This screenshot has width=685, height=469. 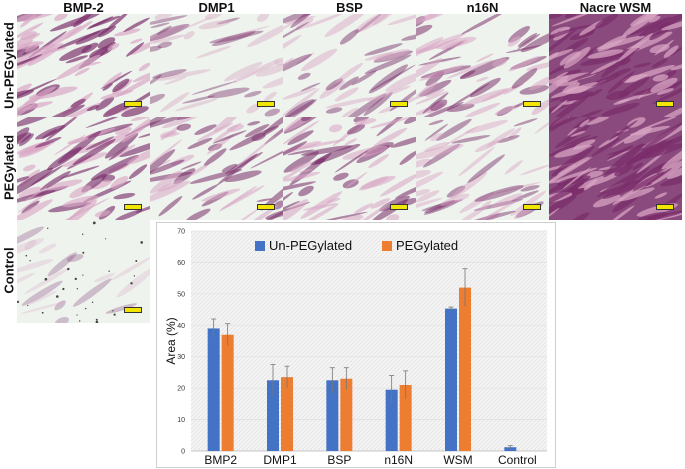 I want to click on y-tick-label: 40, so click(x=181, y=326).